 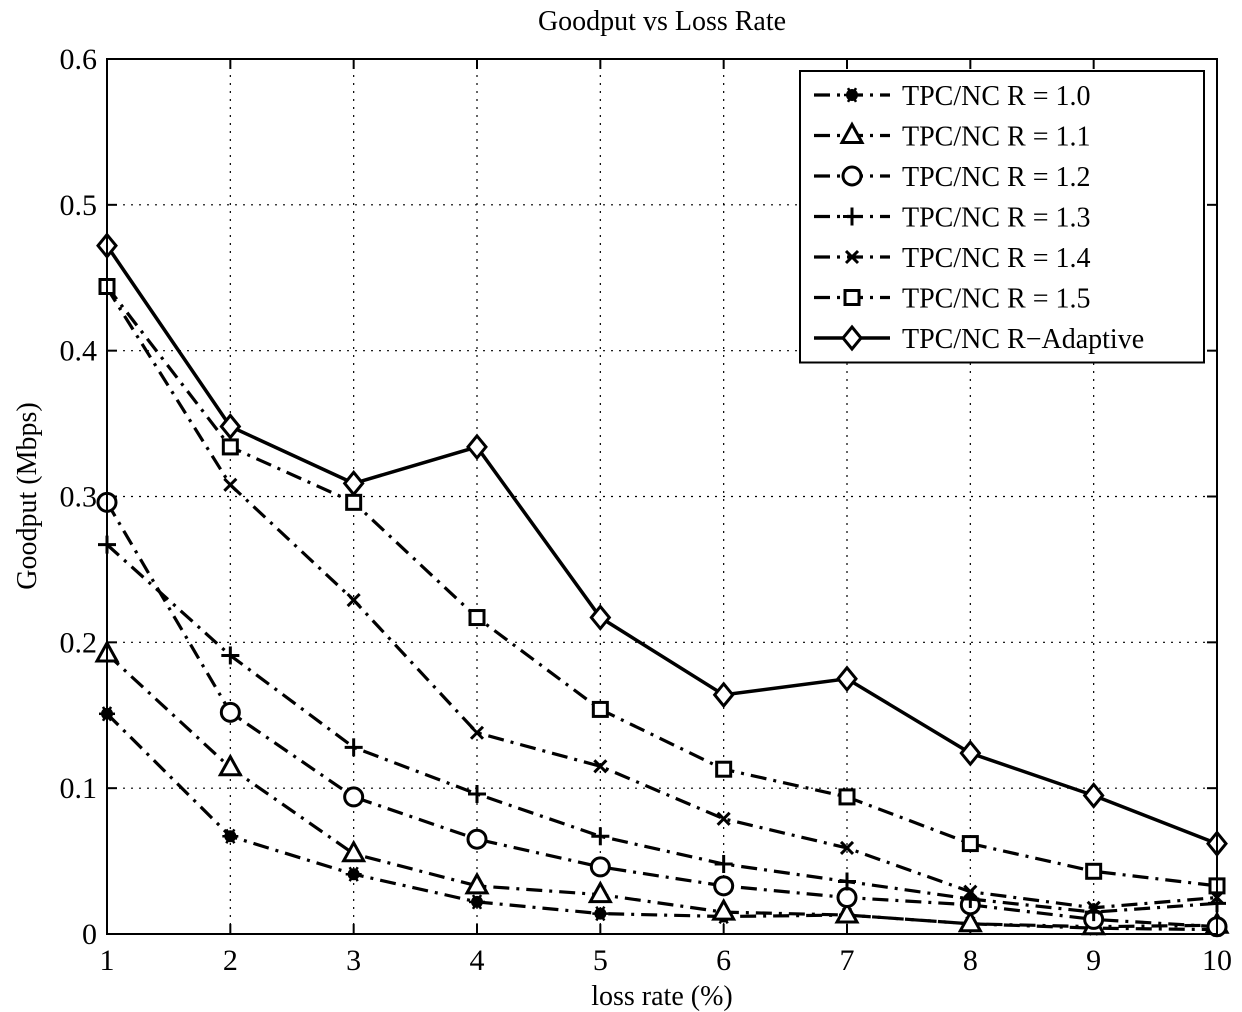 I want to click on legend-item: TPC/NC R = 1.3, so click(x=952, y=218).